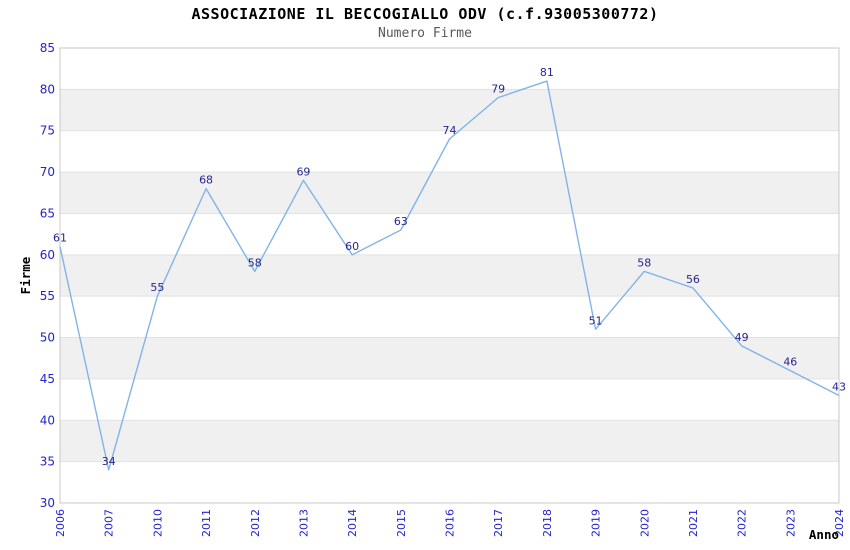  Describe the element at coordinates (47, 255) in the screenshot. I see `y-tick-label: 60` at that location.